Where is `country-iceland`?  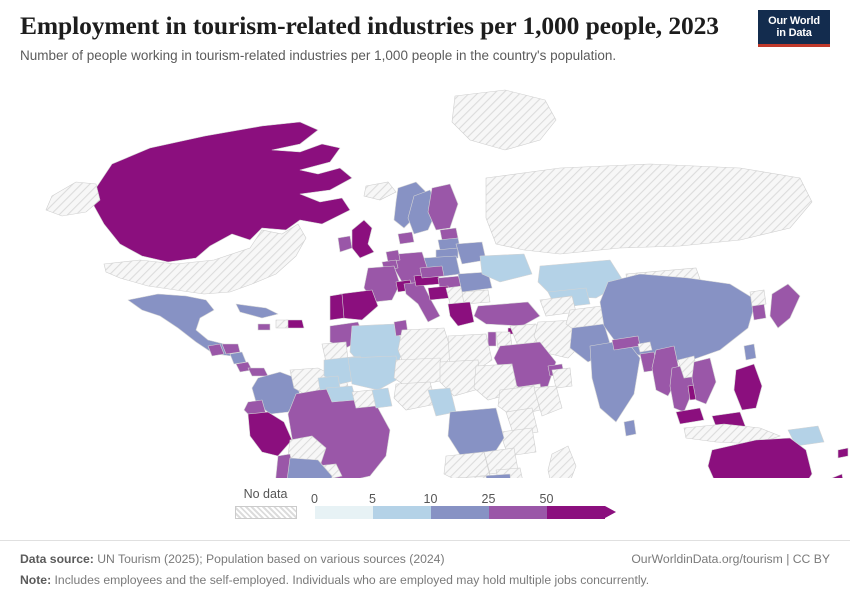
country-iceland is located at coordinates (380, 191).